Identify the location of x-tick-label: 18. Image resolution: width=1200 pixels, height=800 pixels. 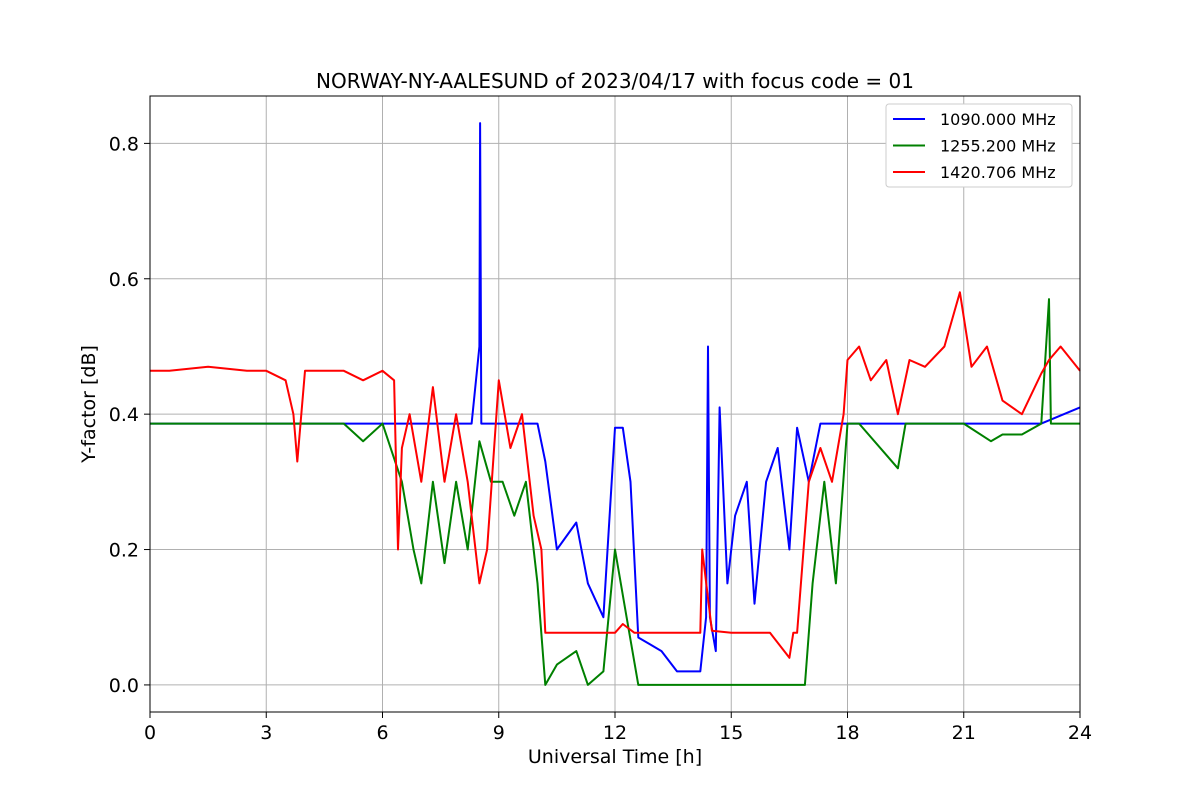
(847, 733).